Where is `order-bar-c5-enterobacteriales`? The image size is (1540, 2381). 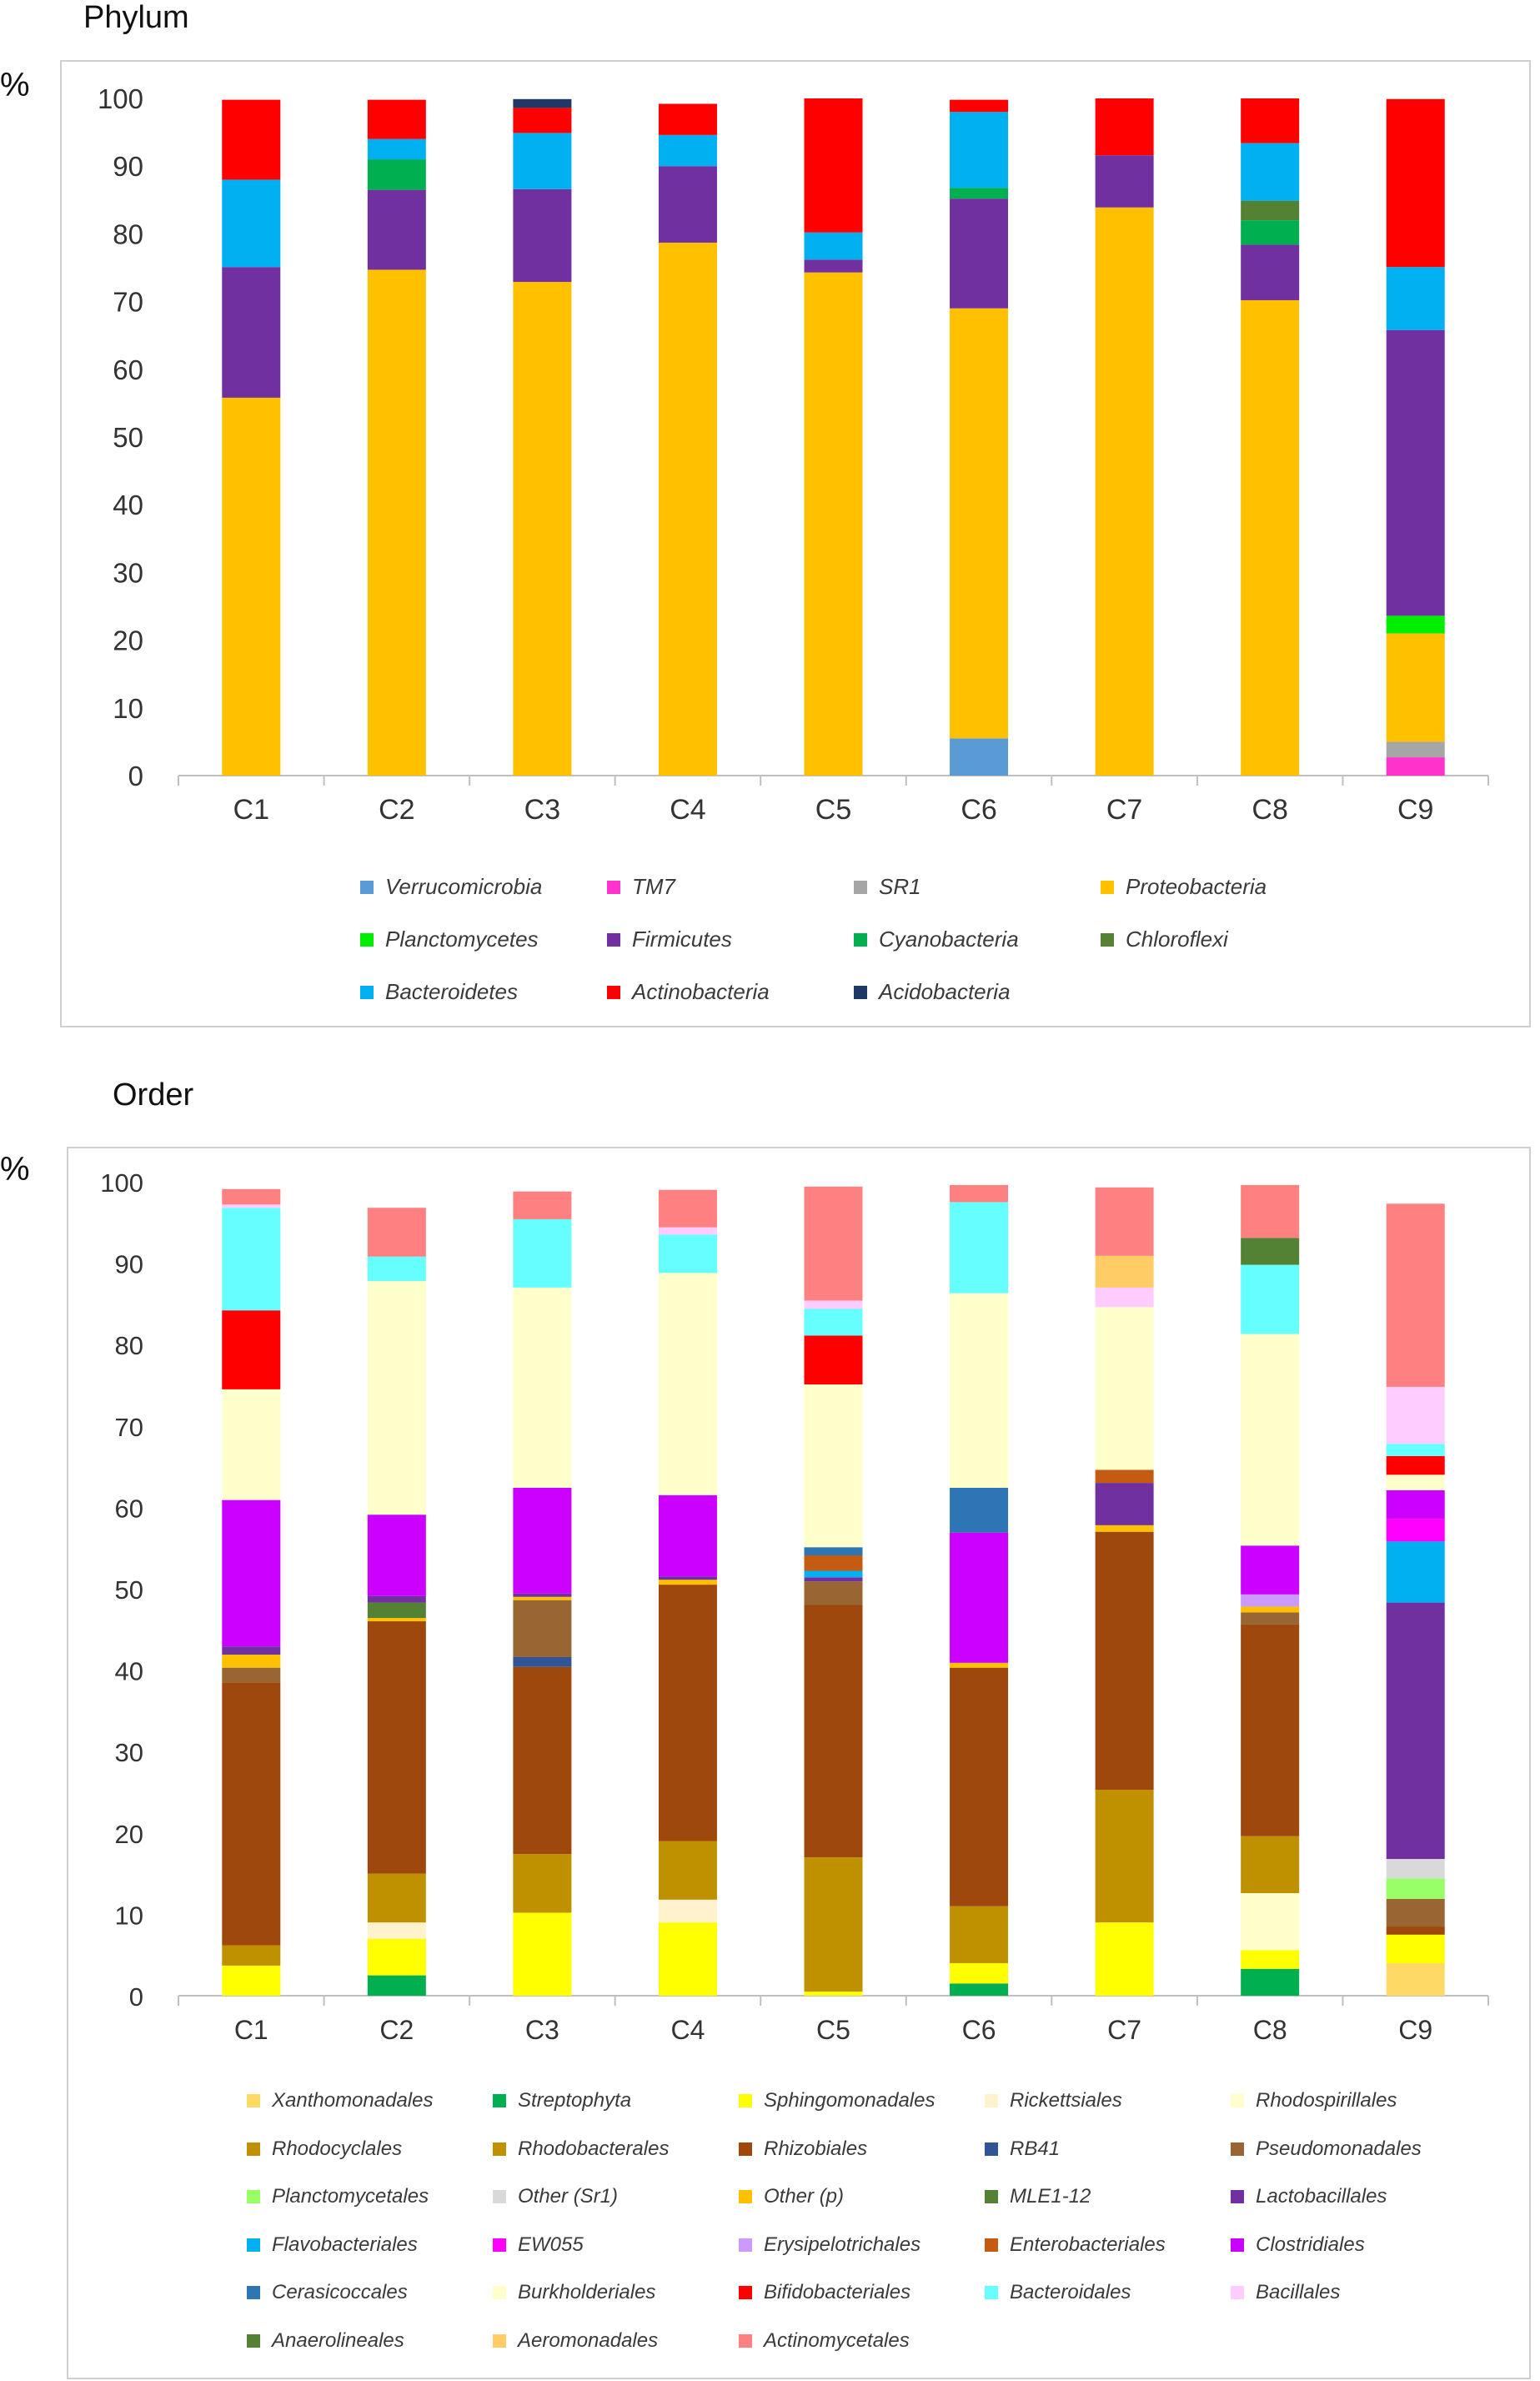 order-bar-c5-enterobacteriales is located at coordinates (834, 1563).